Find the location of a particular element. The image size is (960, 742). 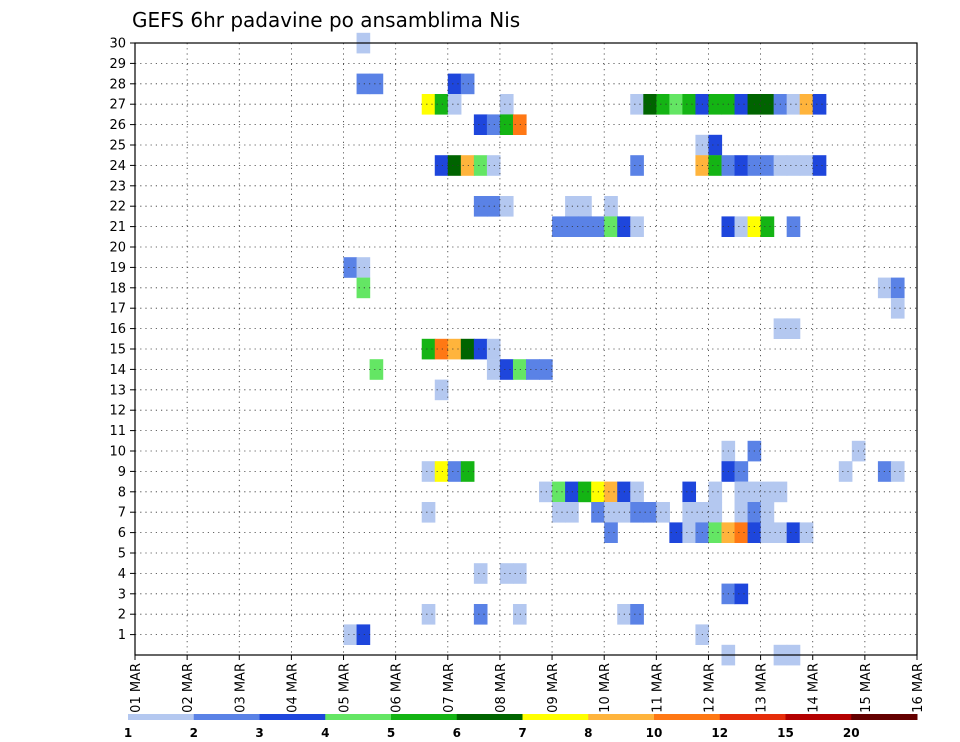

y-tick-label: 16 is located at coordinates (117, 329).